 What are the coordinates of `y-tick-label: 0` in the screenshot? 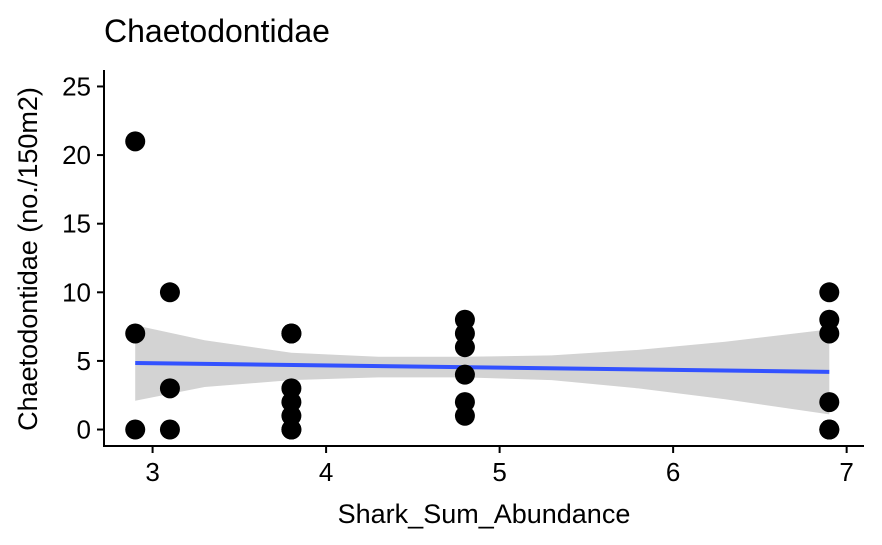 It's located at (84, 430).